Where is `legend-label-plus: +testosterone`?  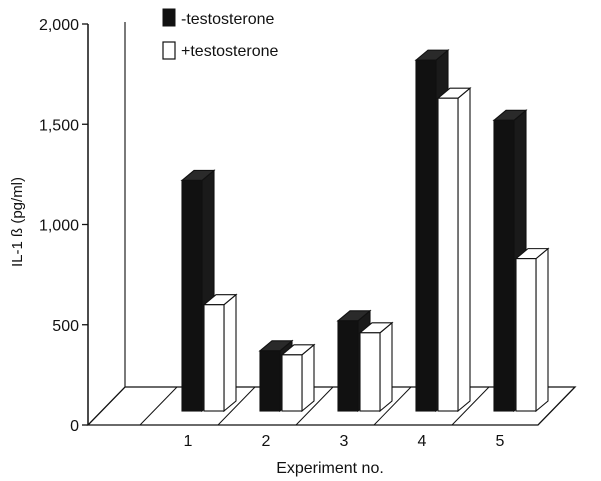
legend-label-plus: +testosterone is located at coordinates (230, 51).